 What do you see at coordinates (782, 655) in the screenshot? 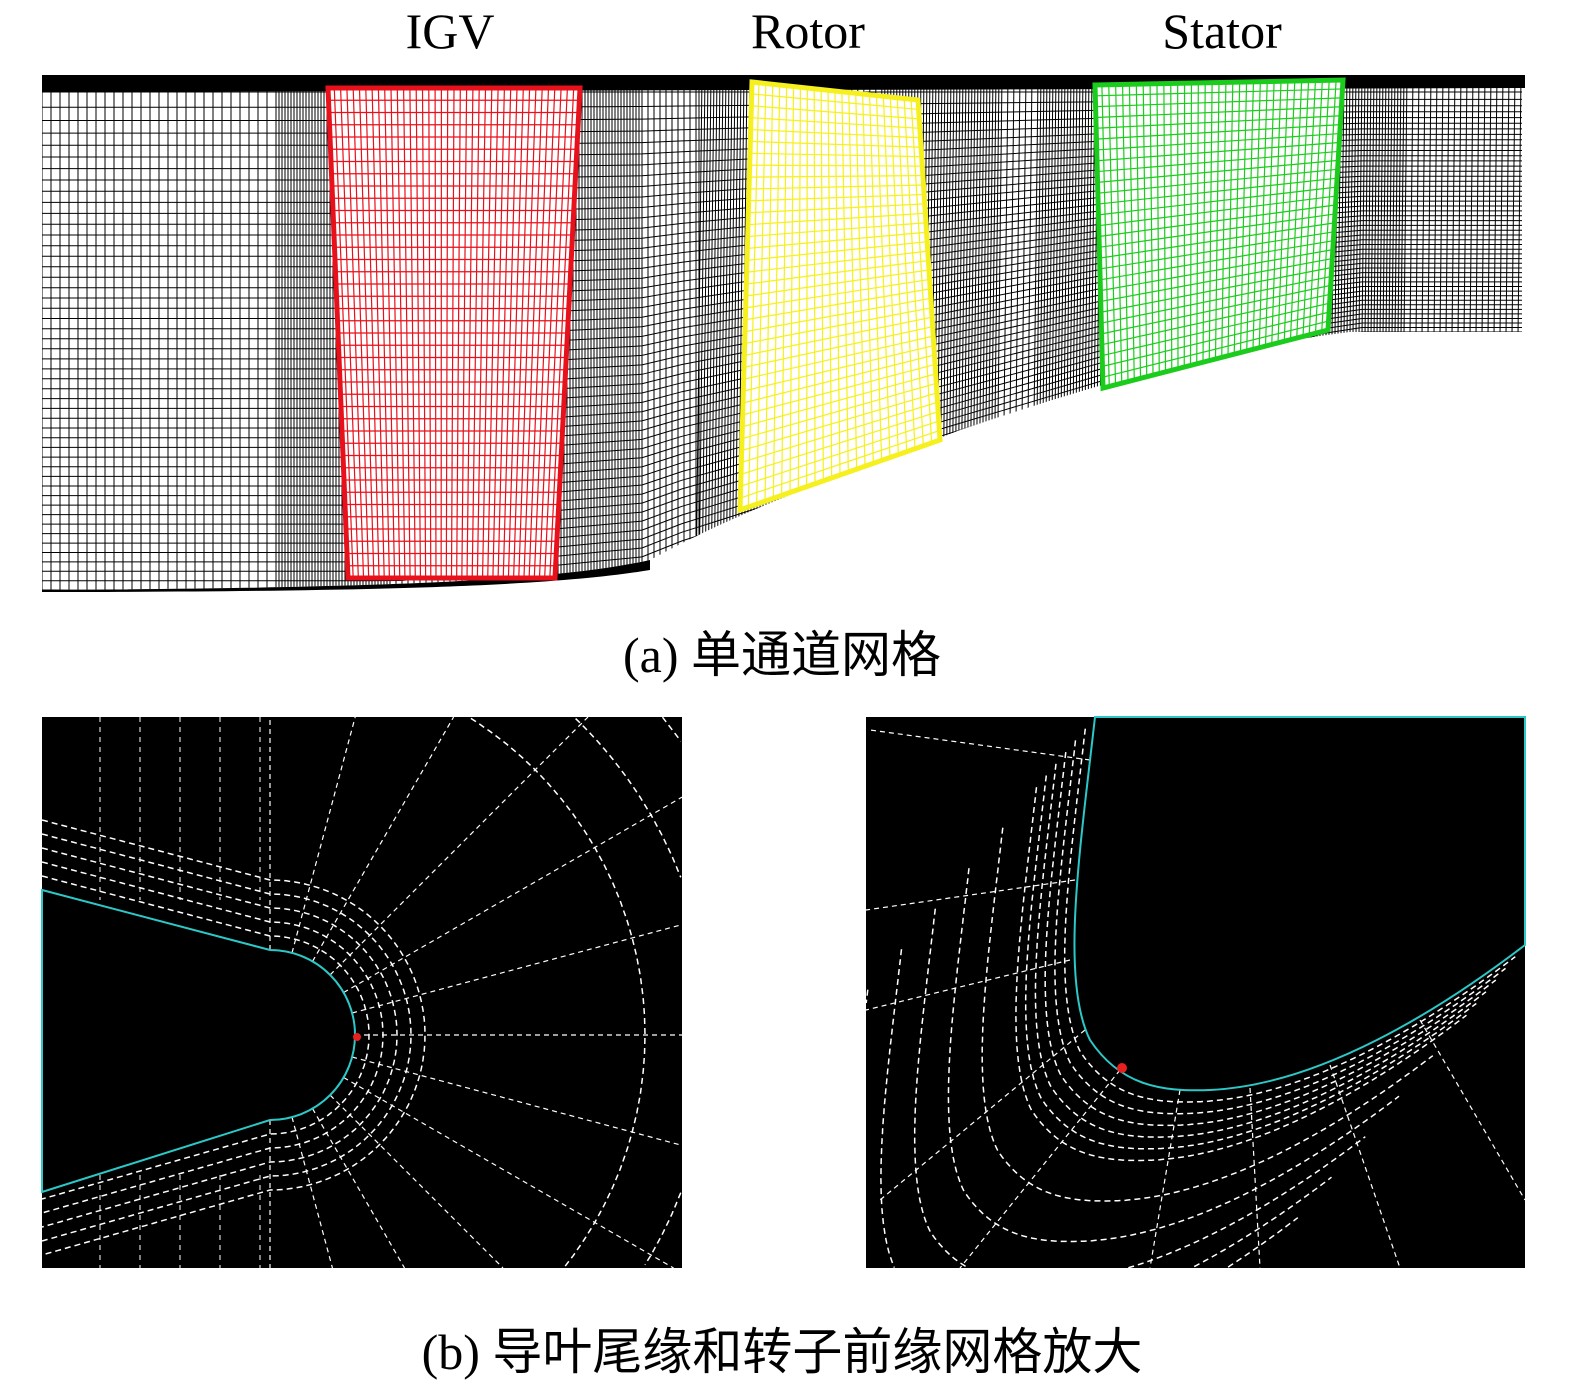
I see `caption-a: (a) 单通道网格` at bounding box center [782, 655].